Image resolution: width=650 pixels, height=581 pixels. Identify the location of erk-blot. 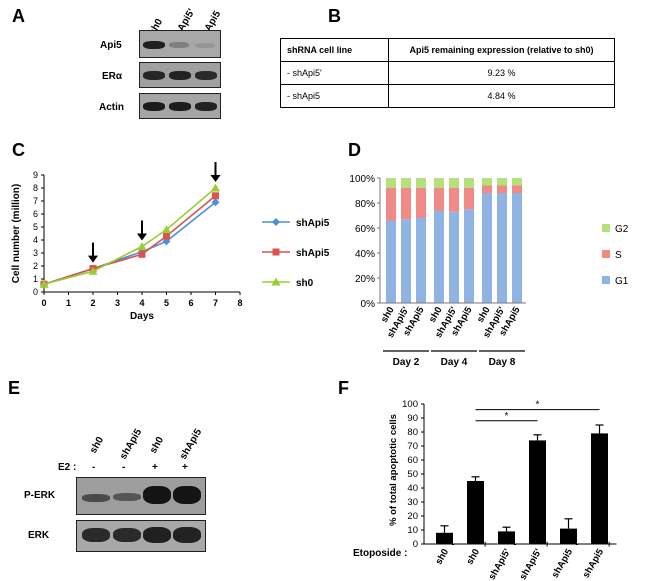
(141, 536).